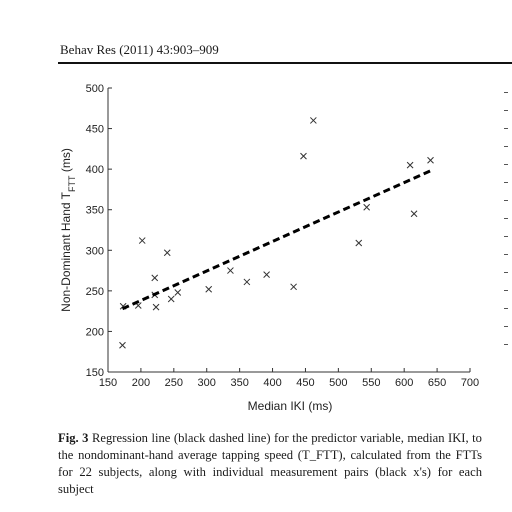  I want to click on y-tick-label: 200, so click(95, 332).